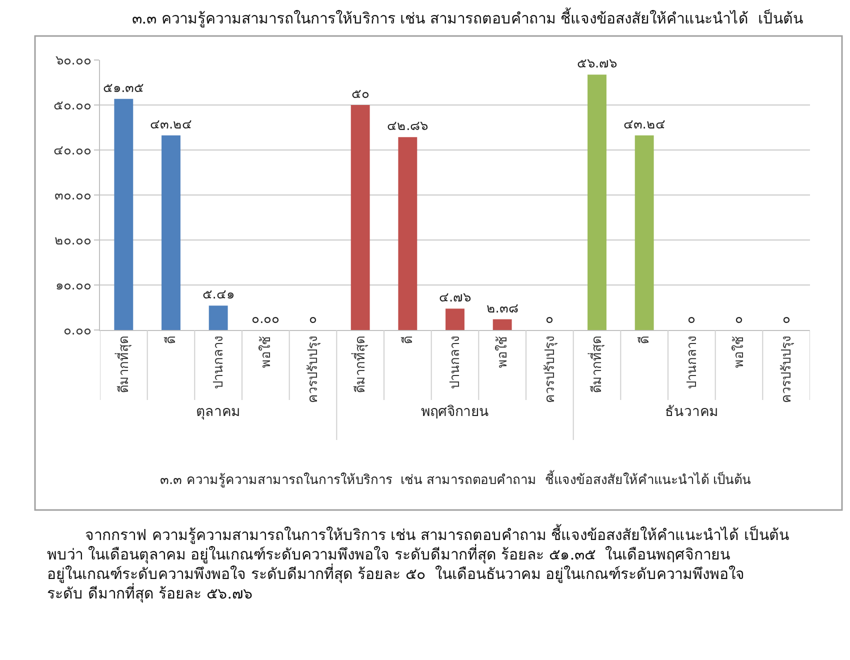 The image size is (850, 660). Describe the element at coordinates (455, 412) in the screenshot. I see `text: พฤศจิกายน` at that location.